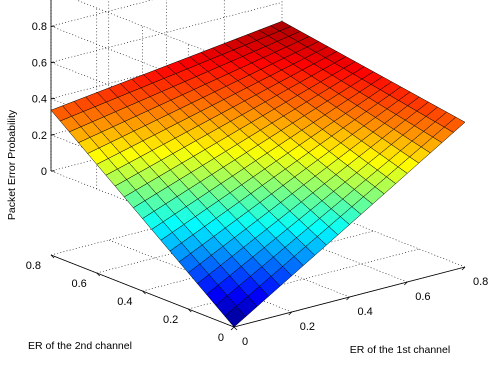  Describe the element at coordinates (33, 266) in the screenshot. I see `y-tick-label-4: 0.8` at that location.